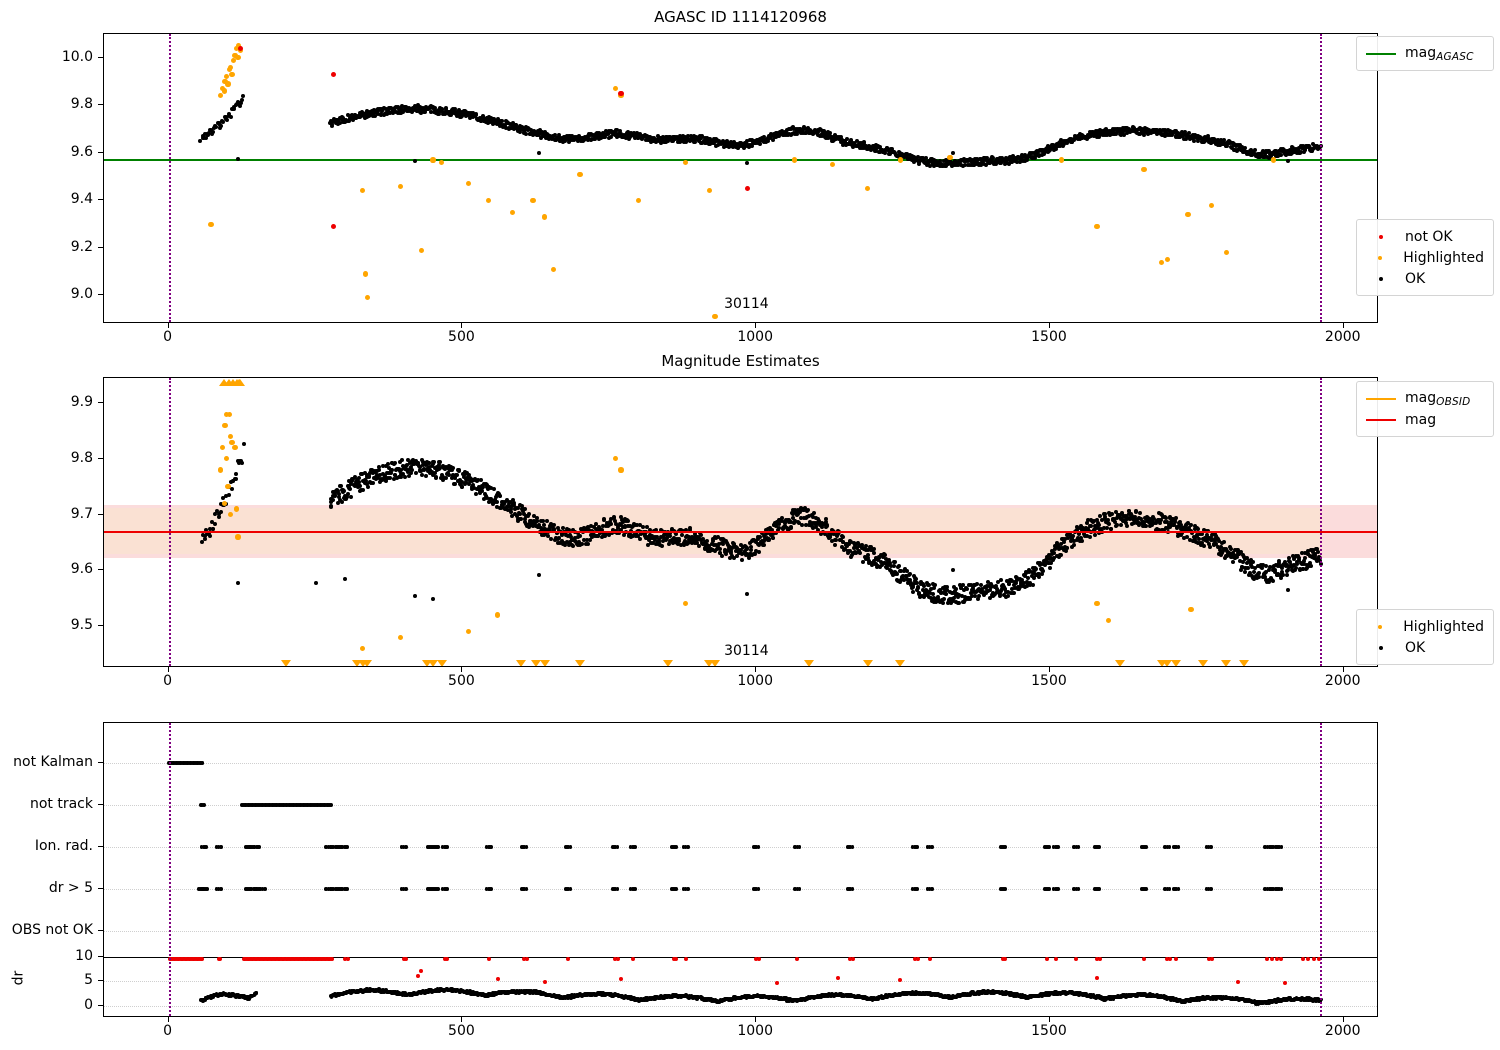 Image resolution: width=1500 pixels, height=1050 pixels. Describe the element at coordinates (1321, 178) in the screenshot. I see `obsid-boundary-line` at that location.